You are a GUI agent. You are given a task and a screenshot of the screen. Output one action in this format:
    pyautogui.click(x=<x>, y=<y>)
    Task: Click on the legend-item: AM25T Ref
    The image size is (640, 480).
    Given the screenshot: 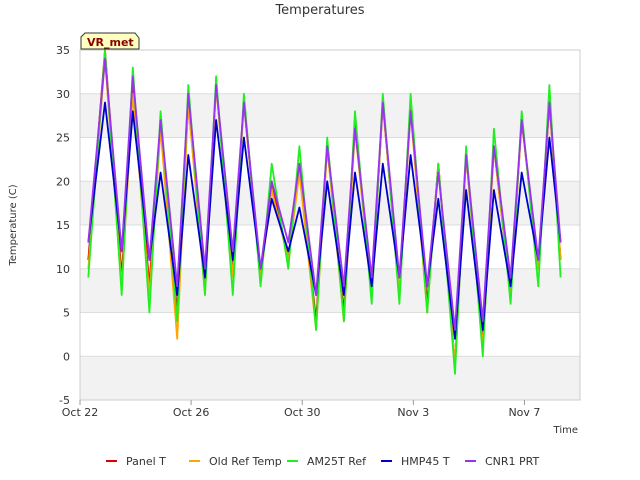 What is the action you would take?
    pyautogui.click(x=327, y=461)
    